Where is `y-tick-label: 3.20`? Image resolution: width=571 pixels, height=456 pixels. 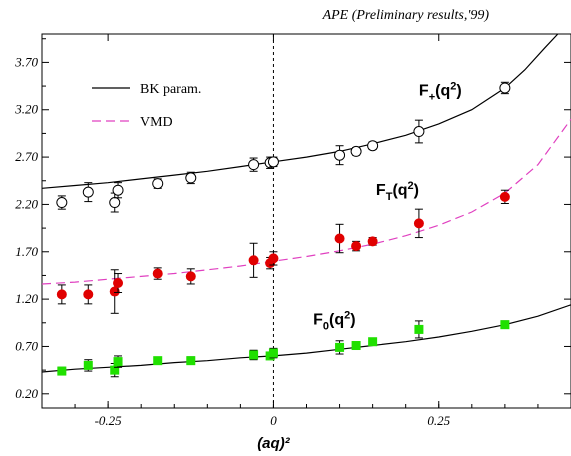 y-tick-label: 3.20 is located at coordinates (26, 109).